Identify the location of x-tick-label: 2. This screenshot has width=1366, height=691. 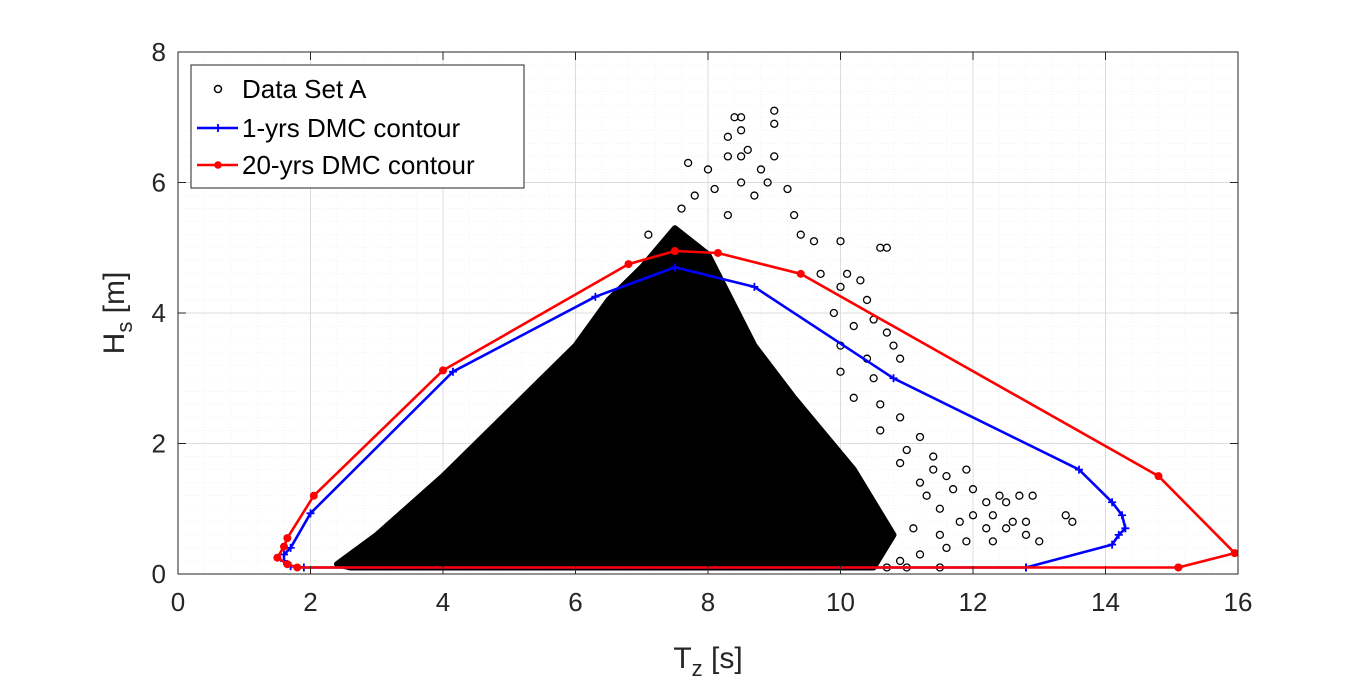
(310, 602).